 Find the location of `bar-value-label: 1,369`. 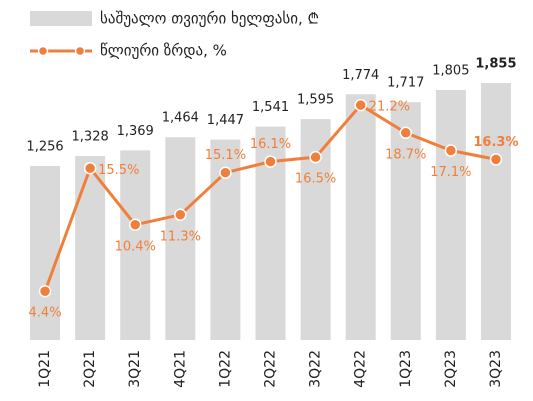

bar-value-label: 1,369 is located at coordinates (135, 131).